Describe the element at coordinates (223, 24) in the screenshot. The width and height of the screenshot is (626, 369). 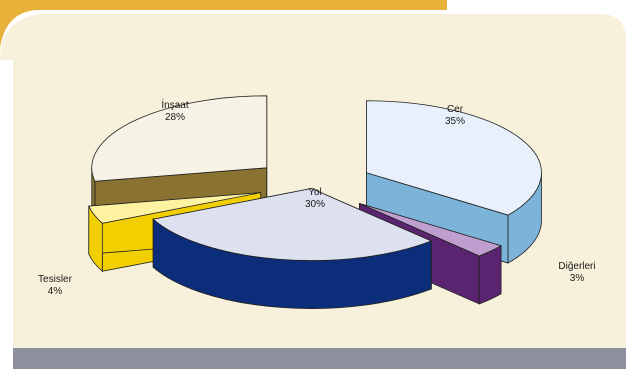
I see `orange-accent-tab` at that location.